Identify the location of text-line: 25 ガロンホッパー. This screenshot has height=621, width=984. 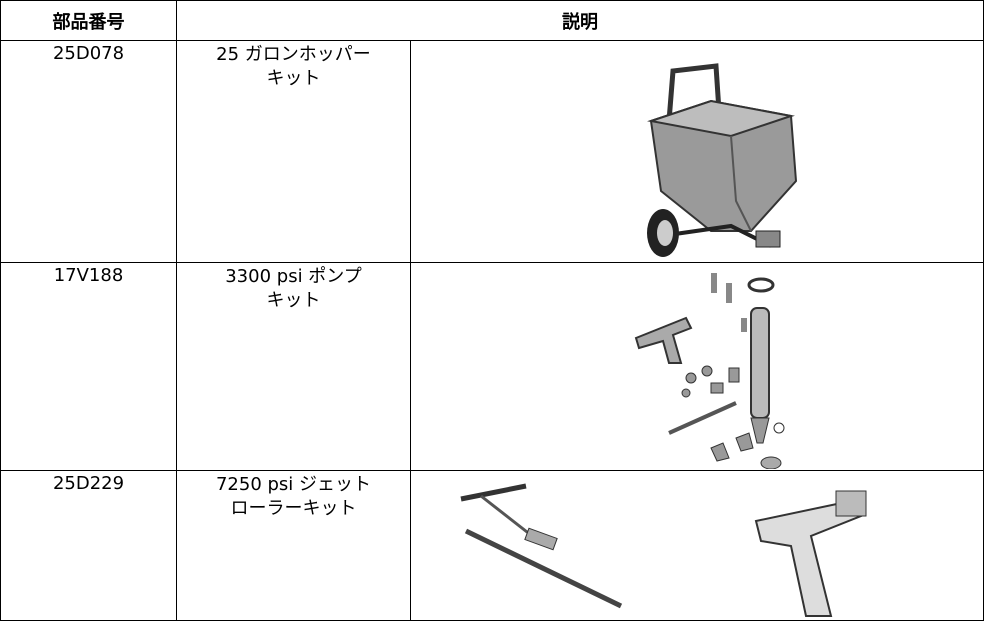
(293, 54).